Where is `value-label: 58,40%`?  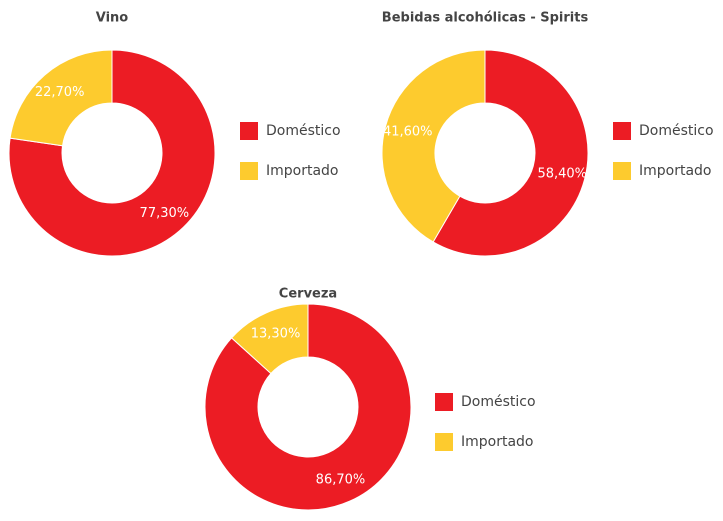 value-label: 58,40% is located at coordinates (562, 173).